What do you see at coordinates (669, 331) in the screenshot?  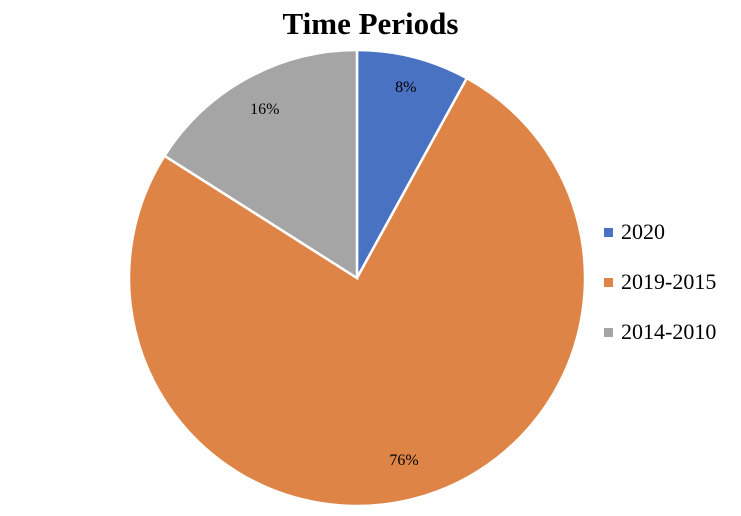 I see `legend-label: 2014-2010` at bounding box center [669, 331].